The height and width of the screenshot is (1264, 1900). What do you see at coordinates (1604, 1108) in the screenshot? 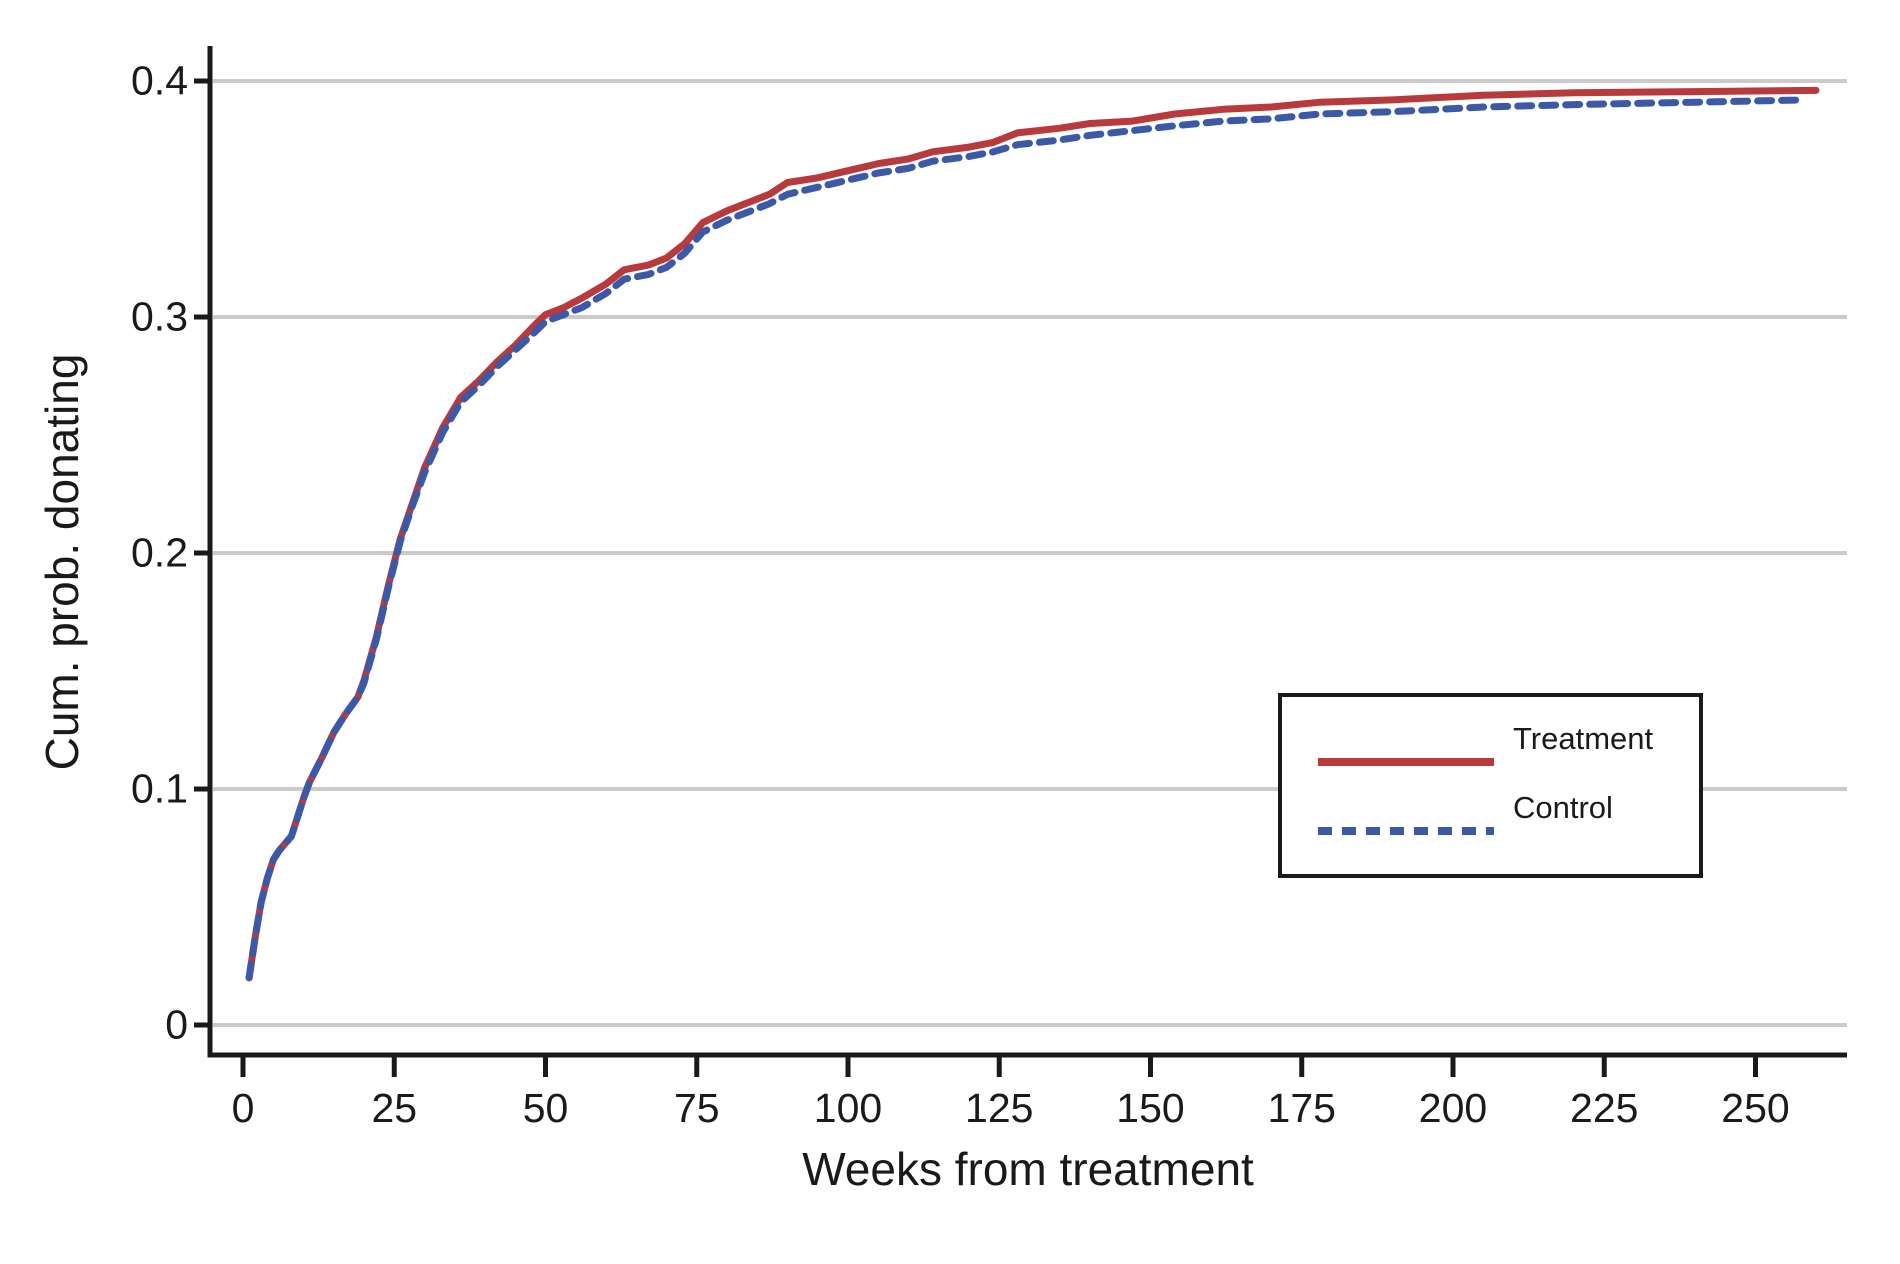
I see `x-tick-label: 225` at bounding box center [1604, 1108].